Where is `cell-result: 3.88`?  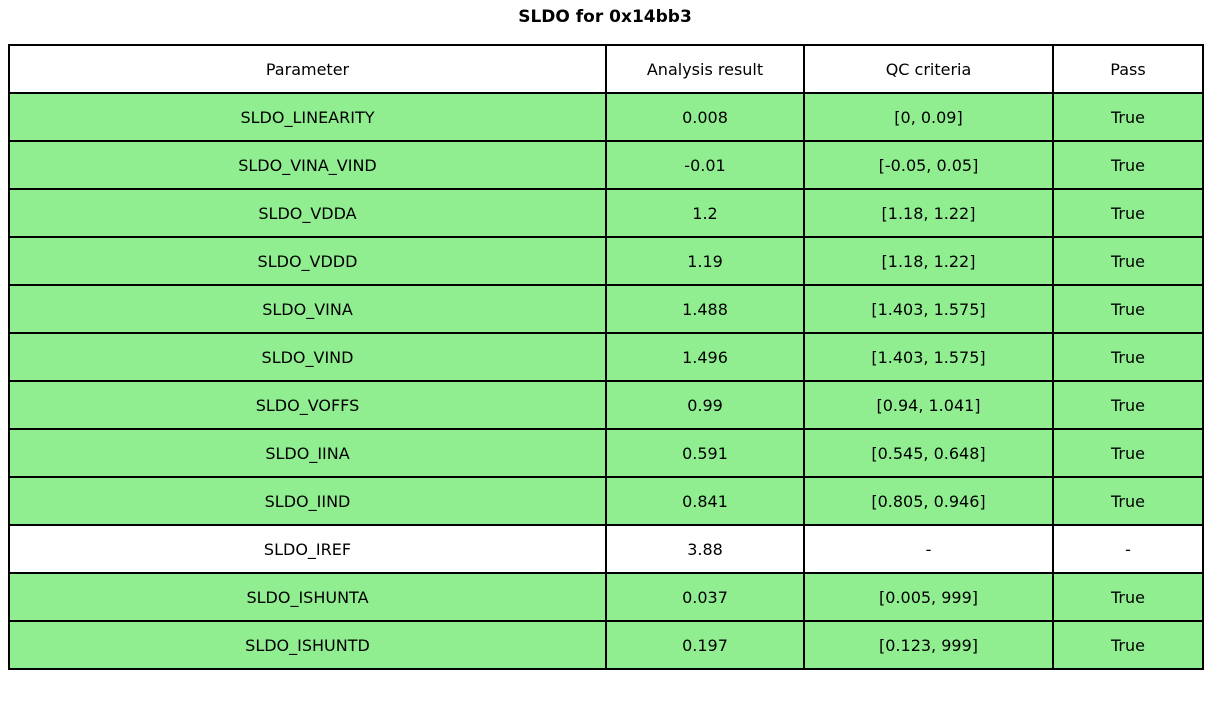 cell-result: 3.88 is located at coordinates (705, 549).